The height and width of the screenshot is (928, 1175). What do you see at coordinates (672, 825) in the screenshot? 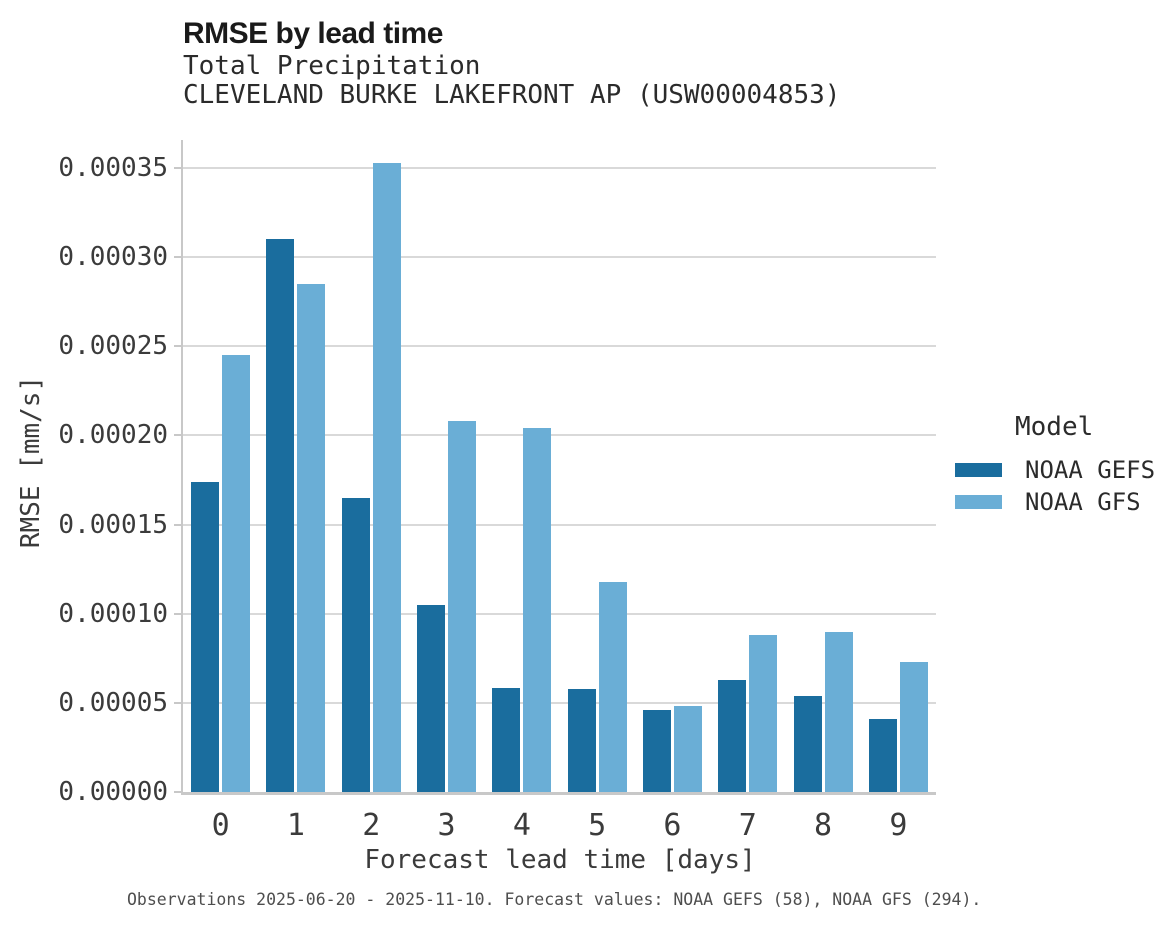
I see `x-tick-label: 6` at bounding box center [672, 825].